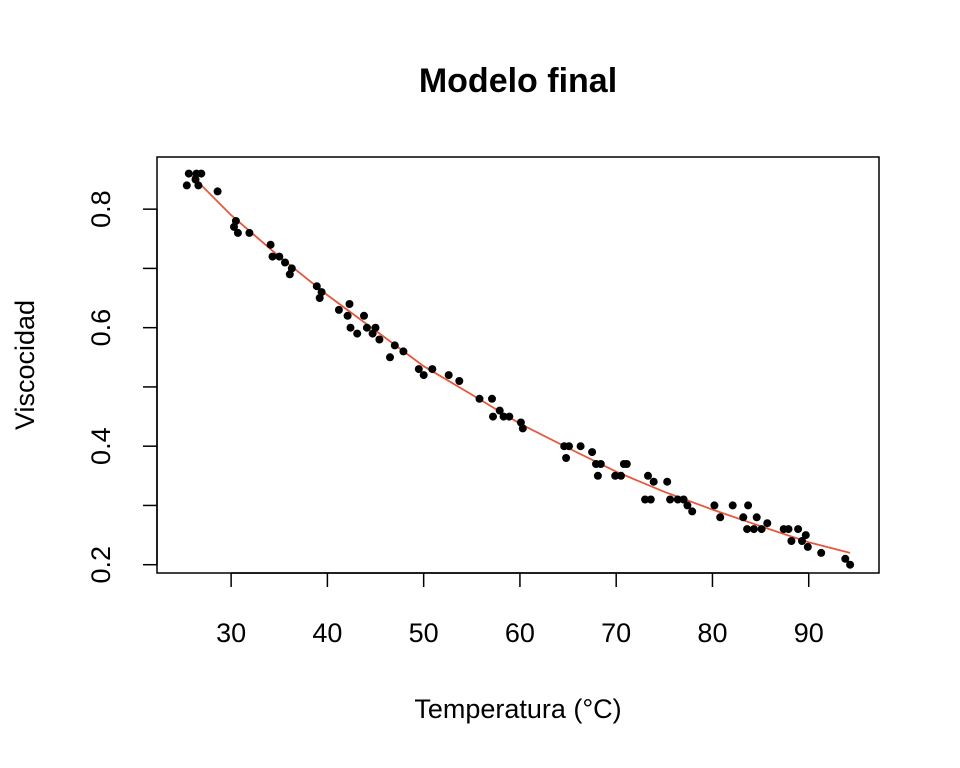 Image resolution: width=960 pixels, height=768 pixels. What do you see at coordinates (517, 709) in the screenshot?
I see `x-axis-label: Temperatura (°C)` at bounding box center [517, 709].